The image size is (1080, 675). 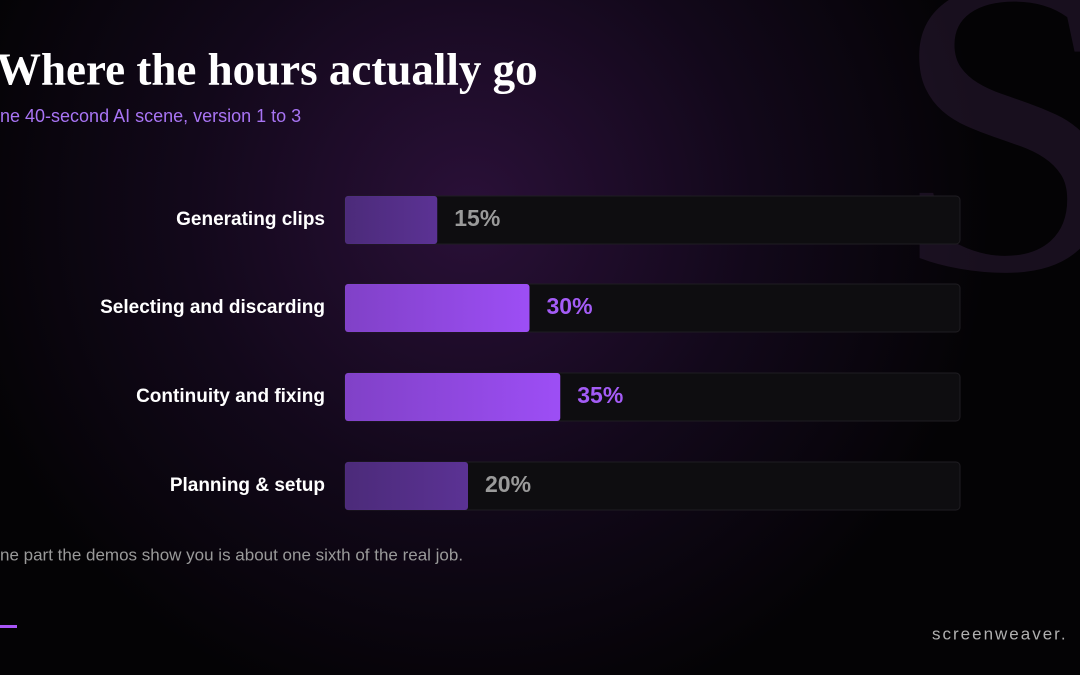 I want to click on value-label: 35%, so click(x=600, y=395).